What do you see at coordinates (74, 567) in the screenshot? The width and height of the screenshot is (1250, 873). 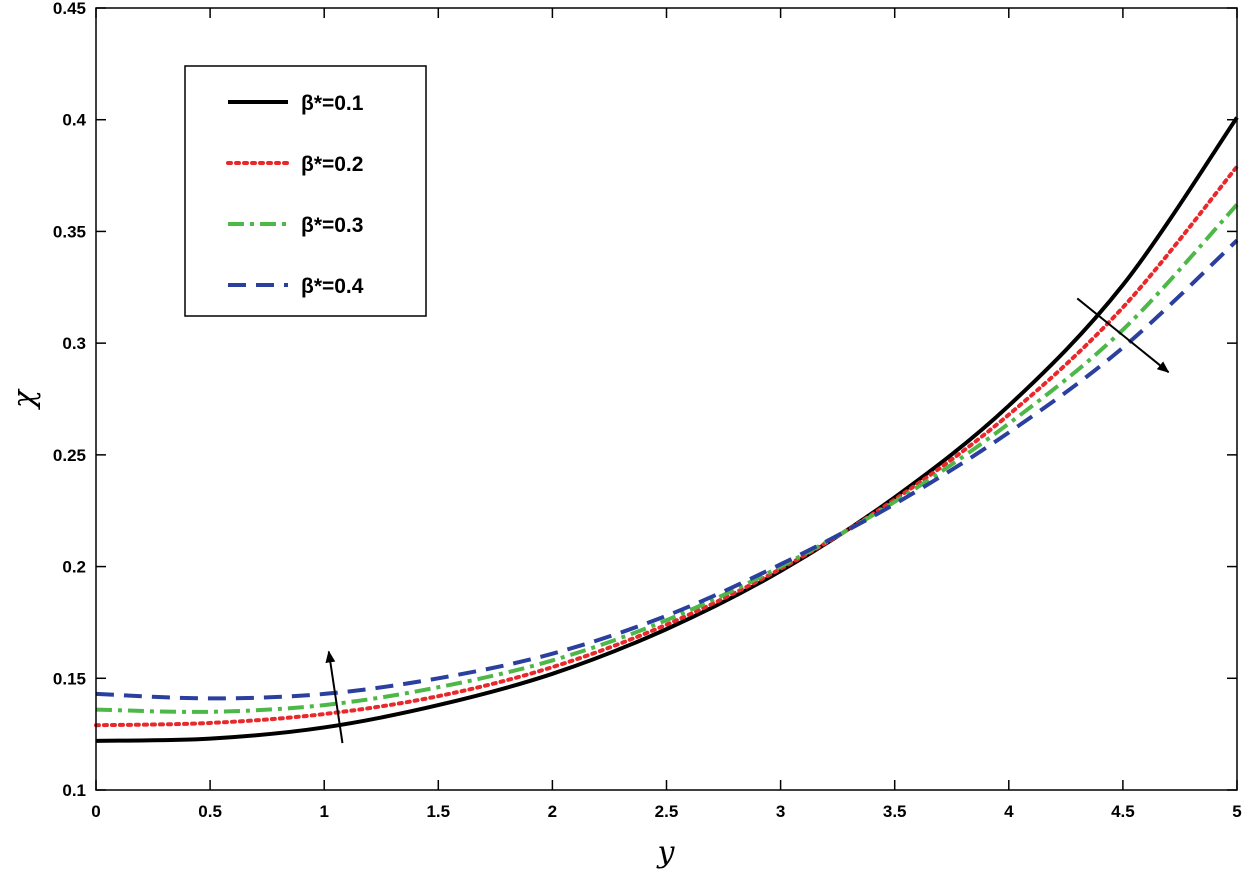 I see `y-tick-label: 0.2` at bounding box center [74, 567].